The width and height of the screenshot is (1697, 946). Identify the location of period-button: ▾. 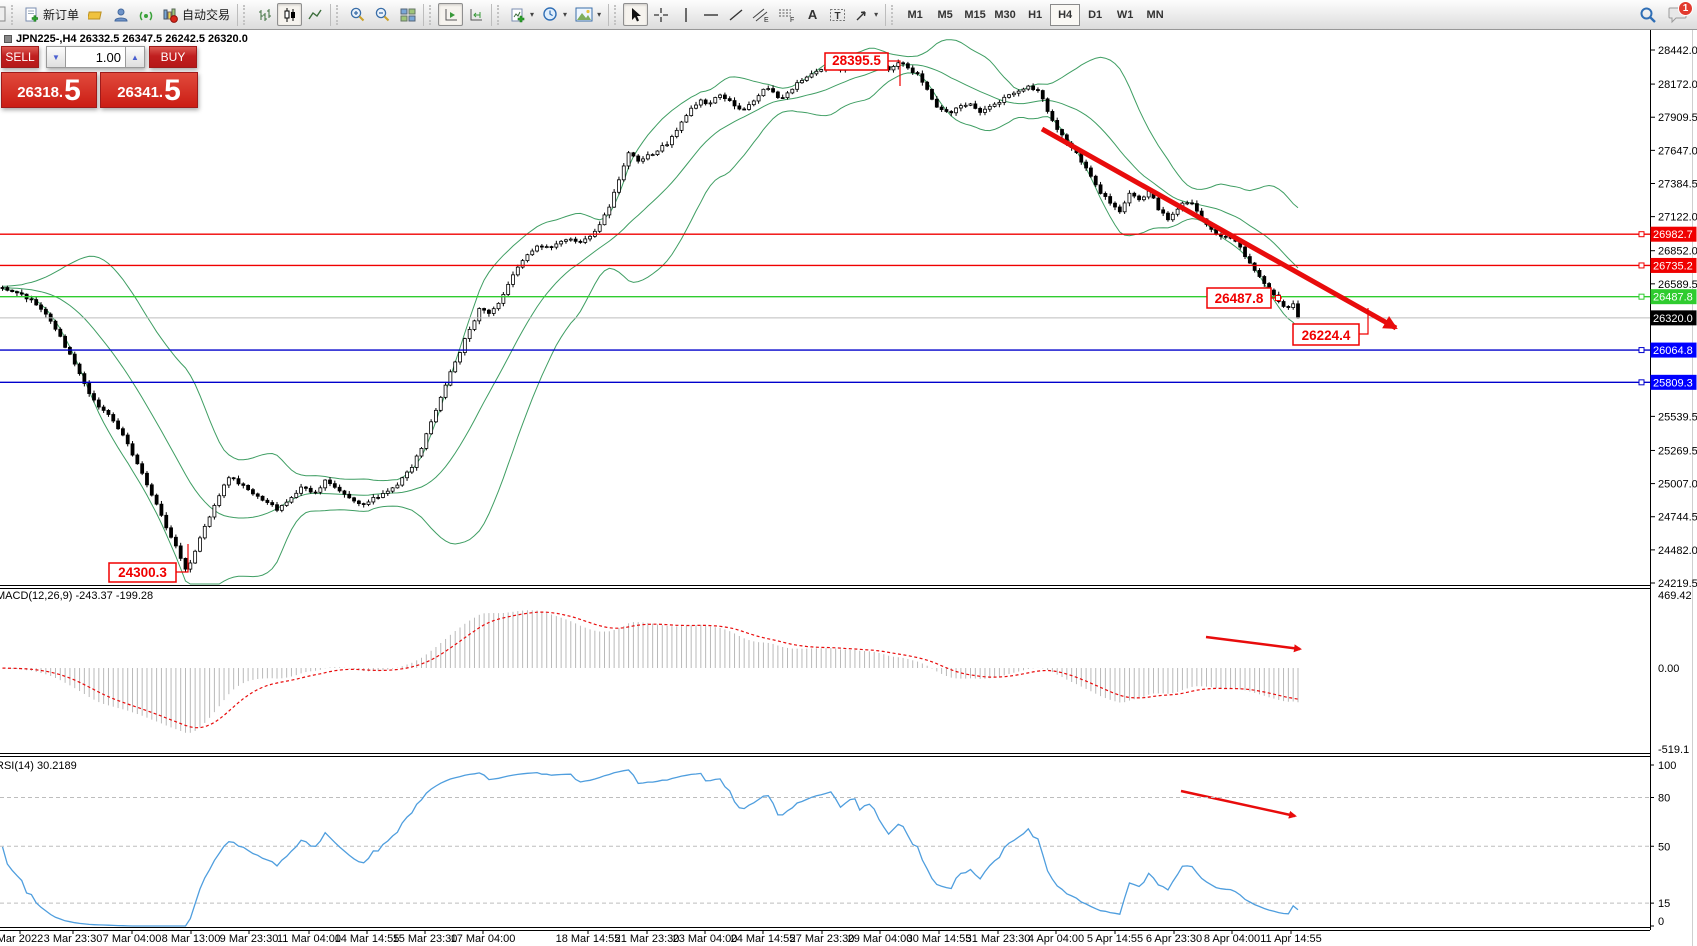
(554, 14).